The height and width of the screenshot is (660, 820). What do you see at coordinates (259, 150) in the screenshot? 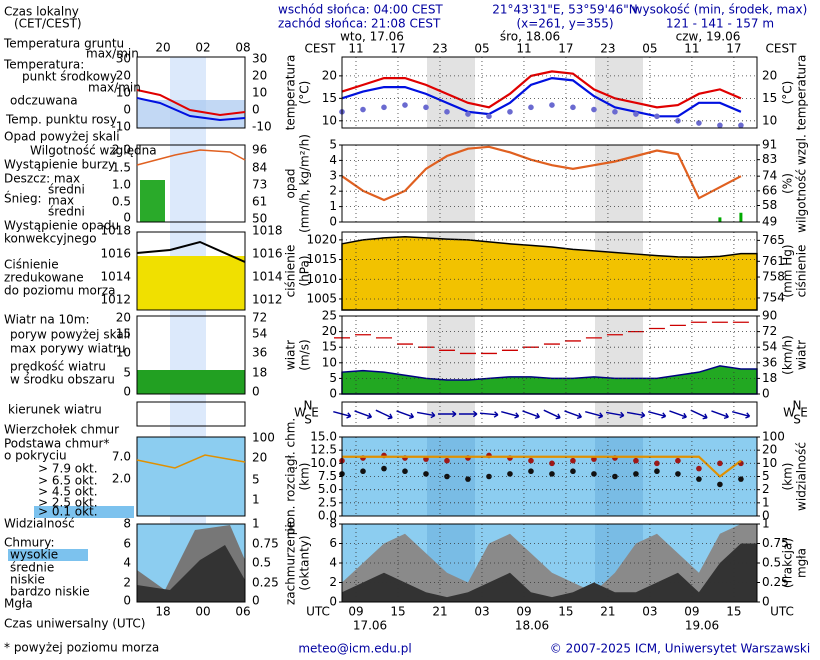
I see `legend-tick: 96` at bounding box center [259, 150].